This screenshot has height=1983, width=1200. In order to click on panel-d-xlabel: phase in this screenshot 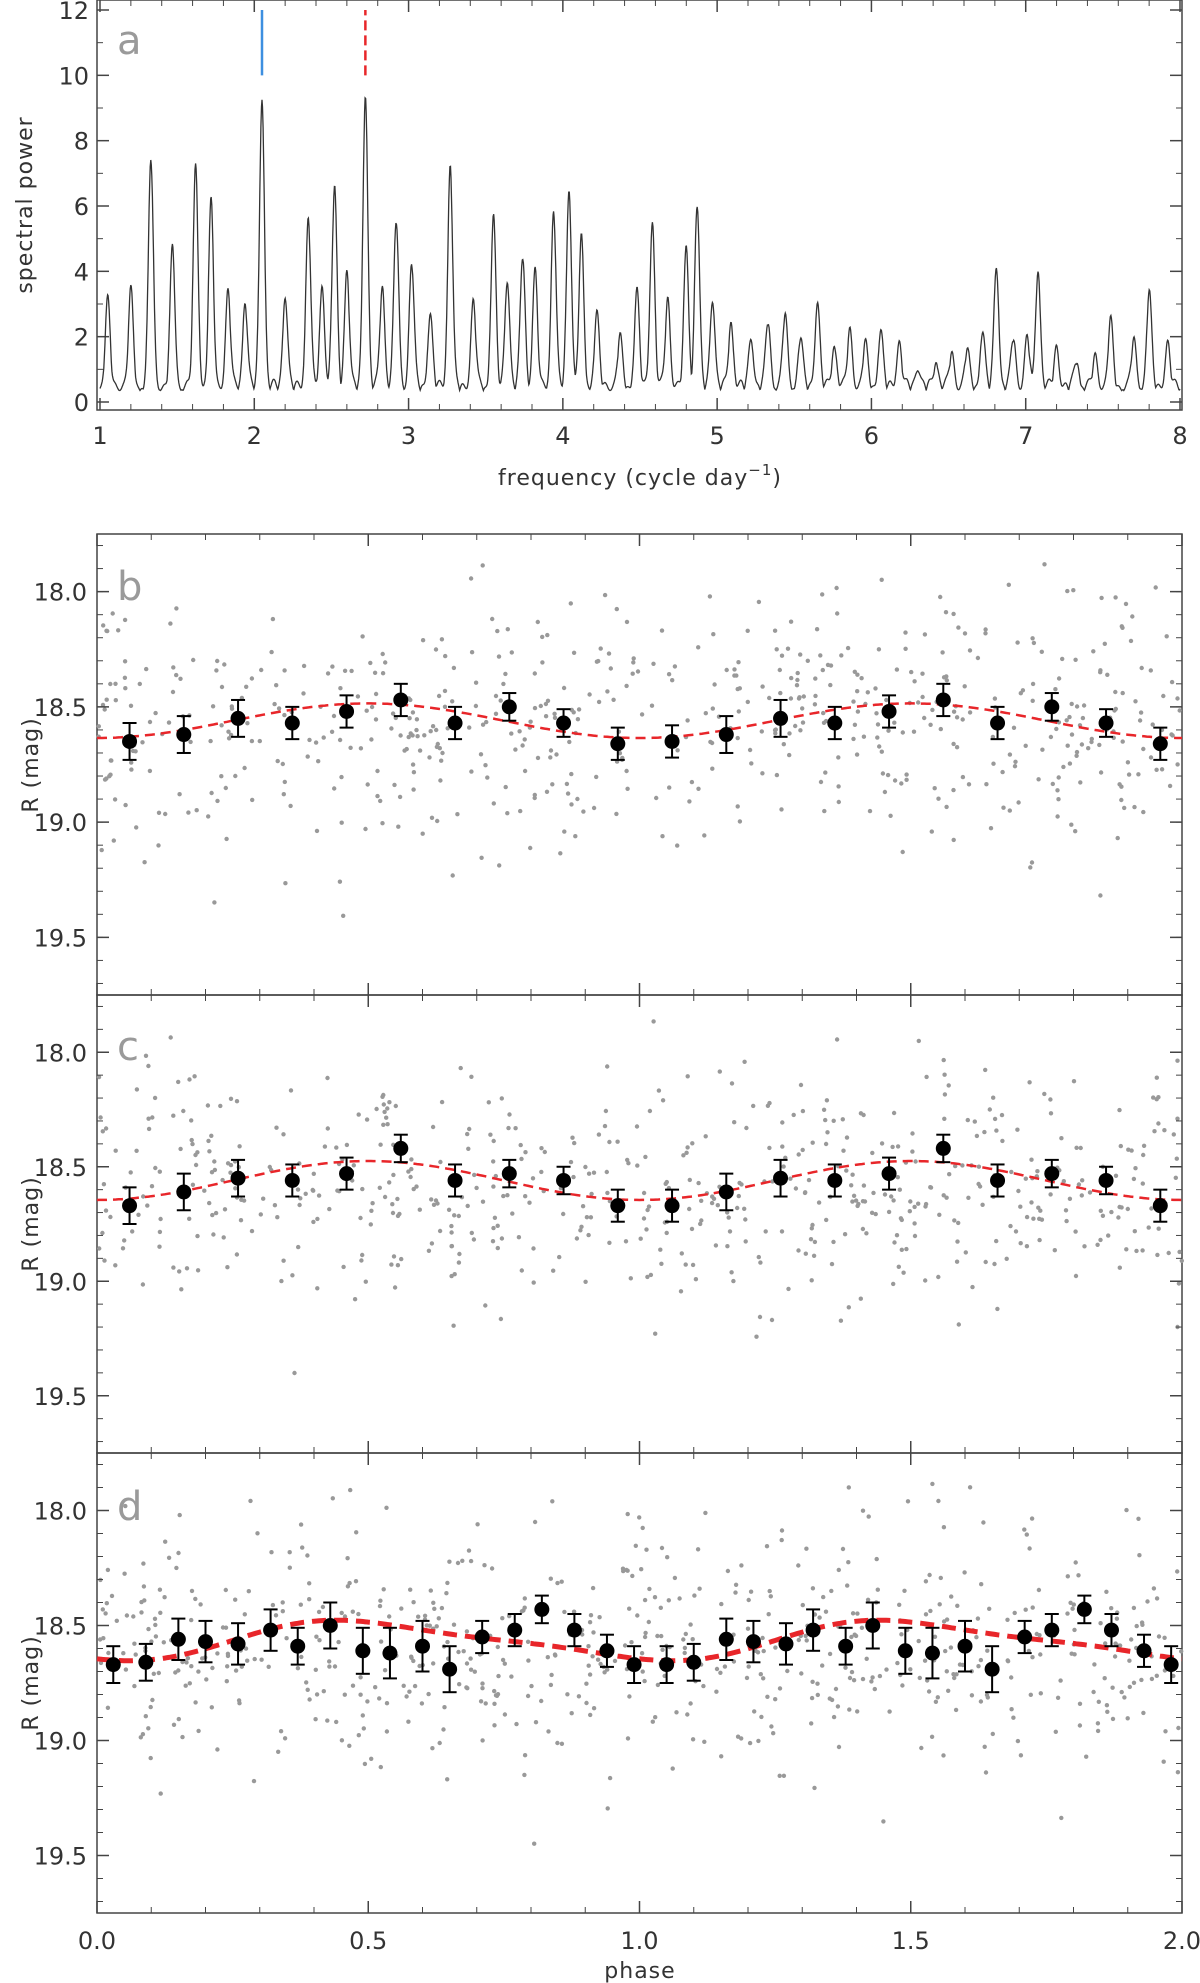, I will do `click(639, 1971)`.